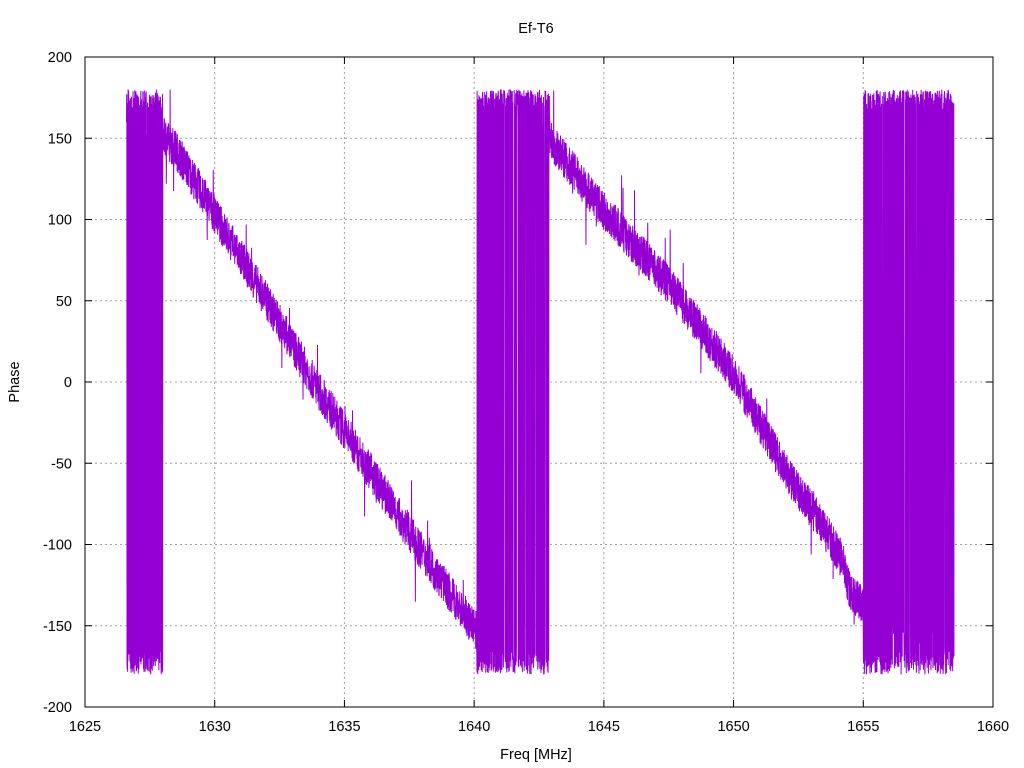 The image size is (1024, 768). Describe the element at coordinates (344, 727) in the screenshot. I see `x-tick-label: 1635` at that location.